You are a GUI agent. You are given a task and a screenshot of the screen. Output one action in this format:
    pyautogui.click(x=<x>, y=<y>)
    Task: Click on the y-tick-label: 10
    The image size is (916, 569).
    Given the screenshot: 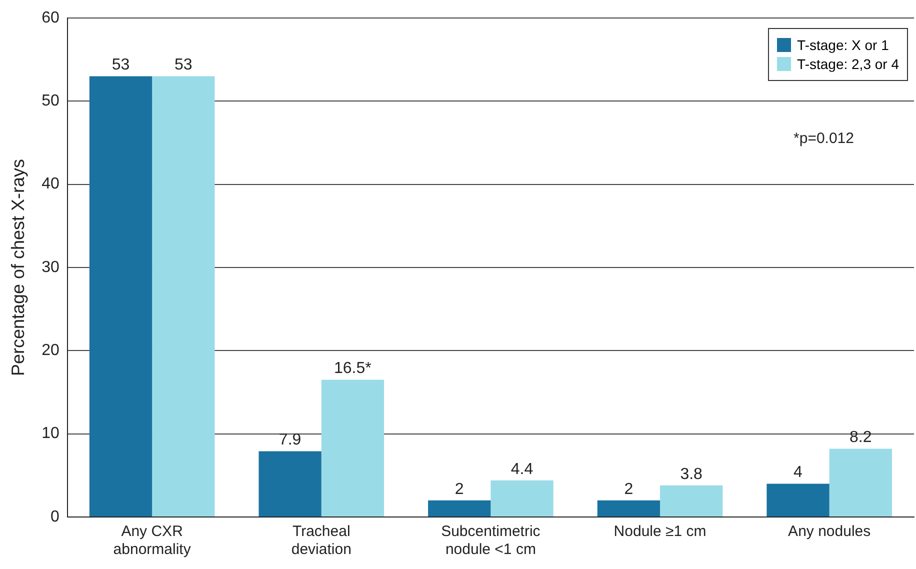 What is the action you would take?
    pyautogui.click(x=51, y=433)
    